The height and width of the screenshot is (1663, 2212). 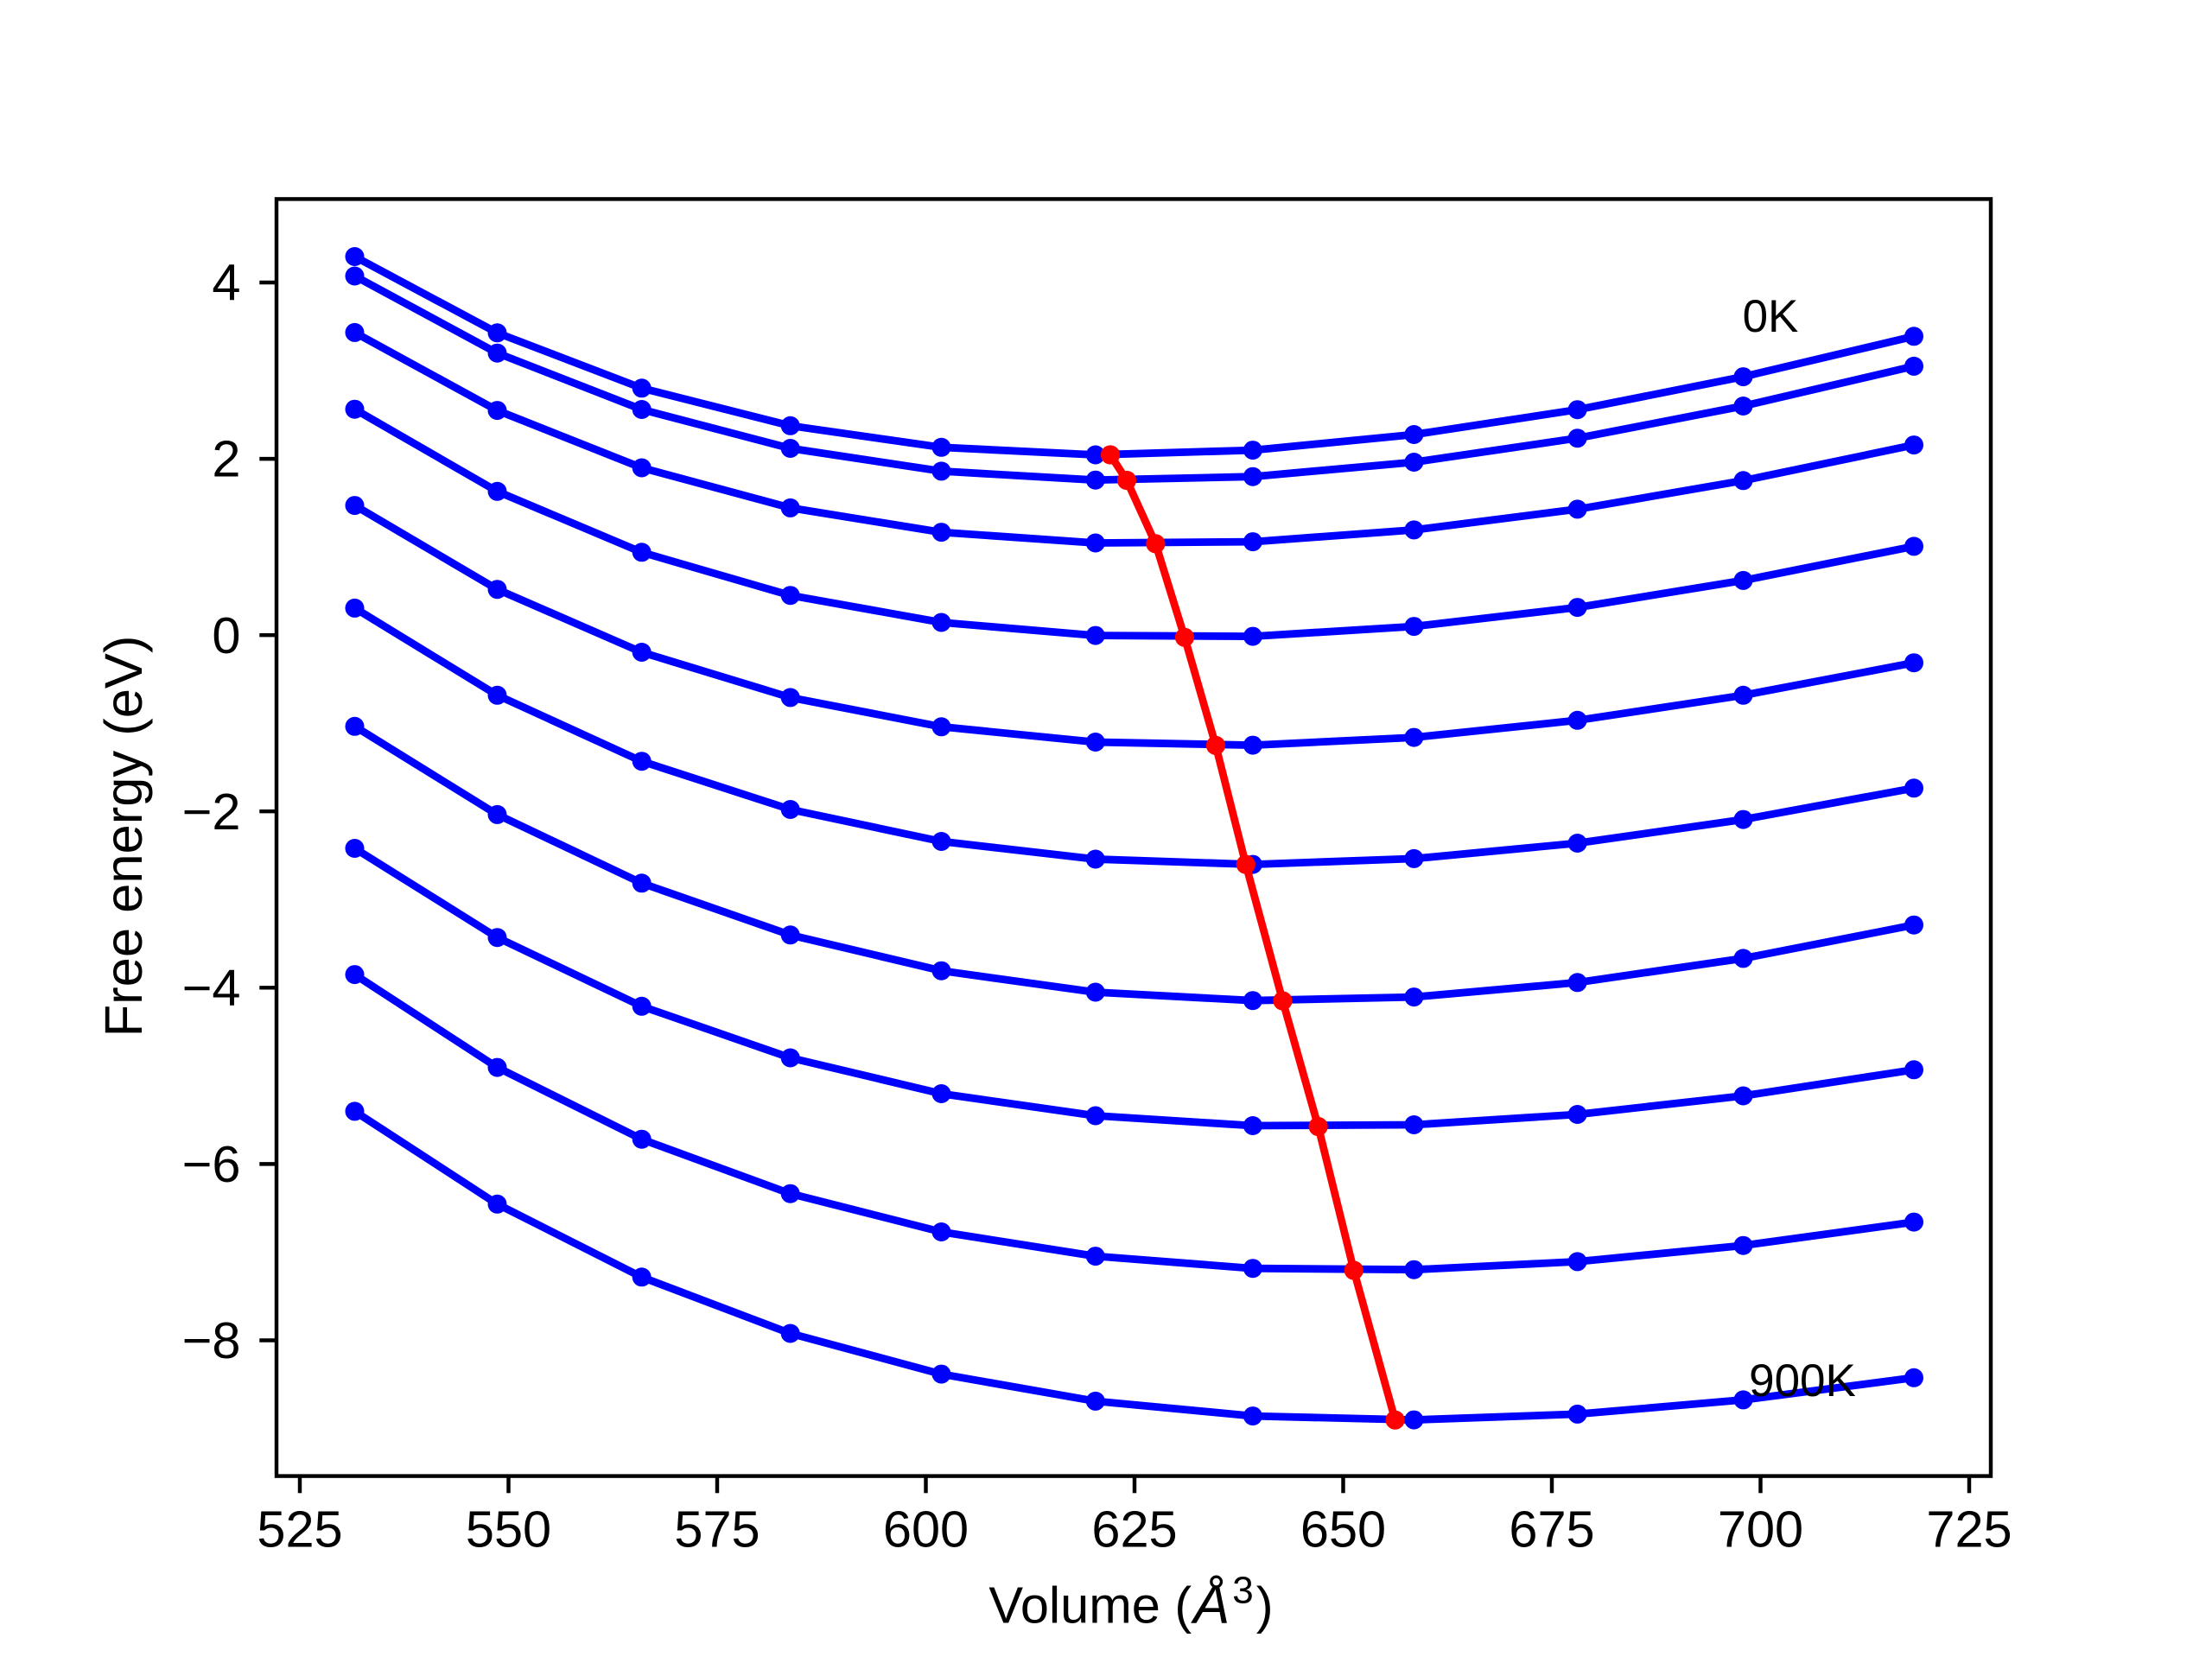 I want to click on svg-text: 900K, so click(x=1802, y=1381).